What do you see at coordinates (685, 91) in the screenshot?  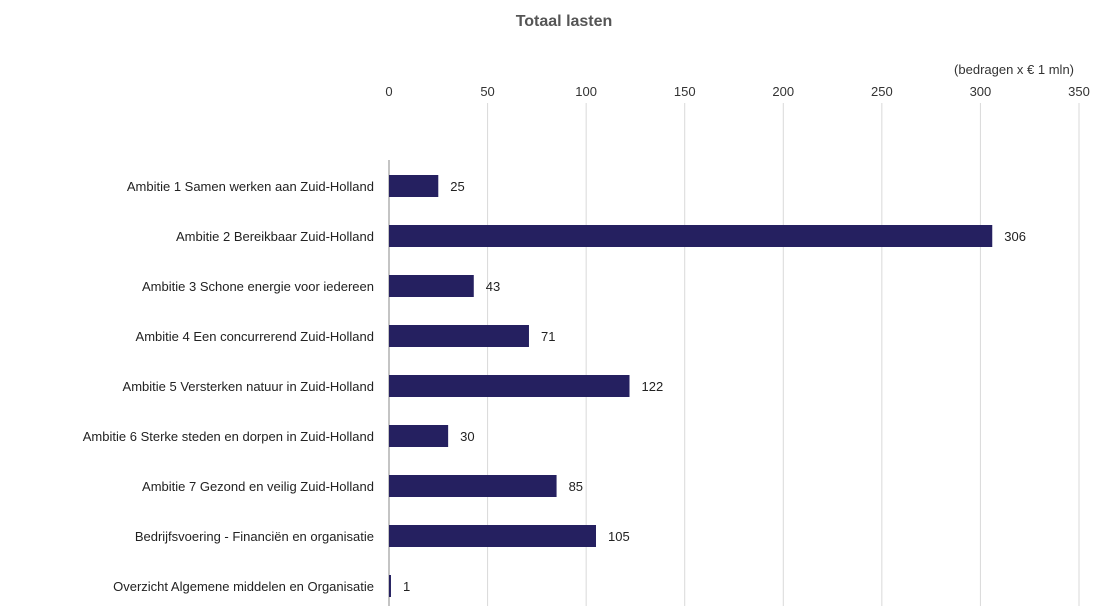 I see `x-tick-label: 150` at bounding box center [685, 91].